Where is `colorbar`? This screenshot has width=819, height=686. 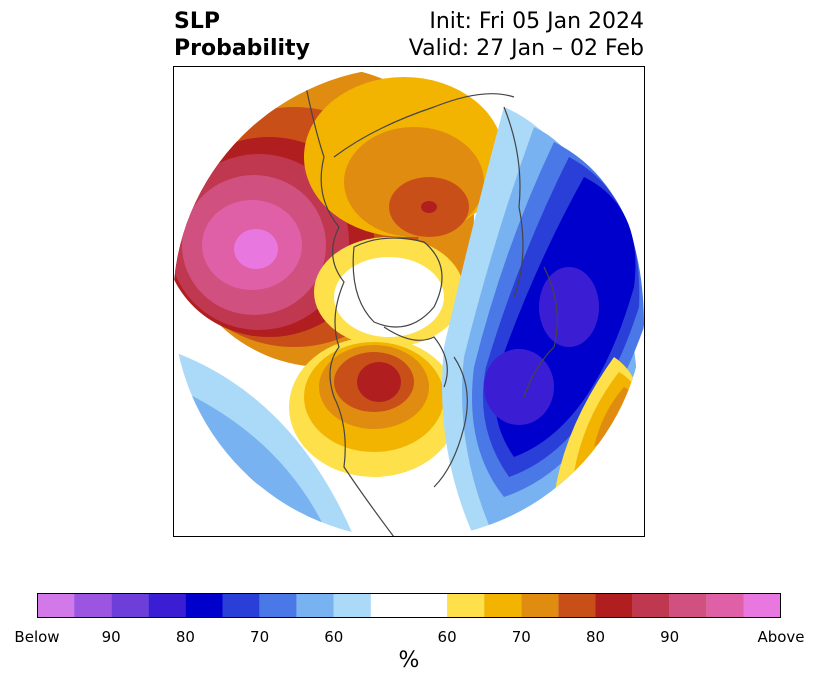 colorbar is located at coordinates (409, 605).